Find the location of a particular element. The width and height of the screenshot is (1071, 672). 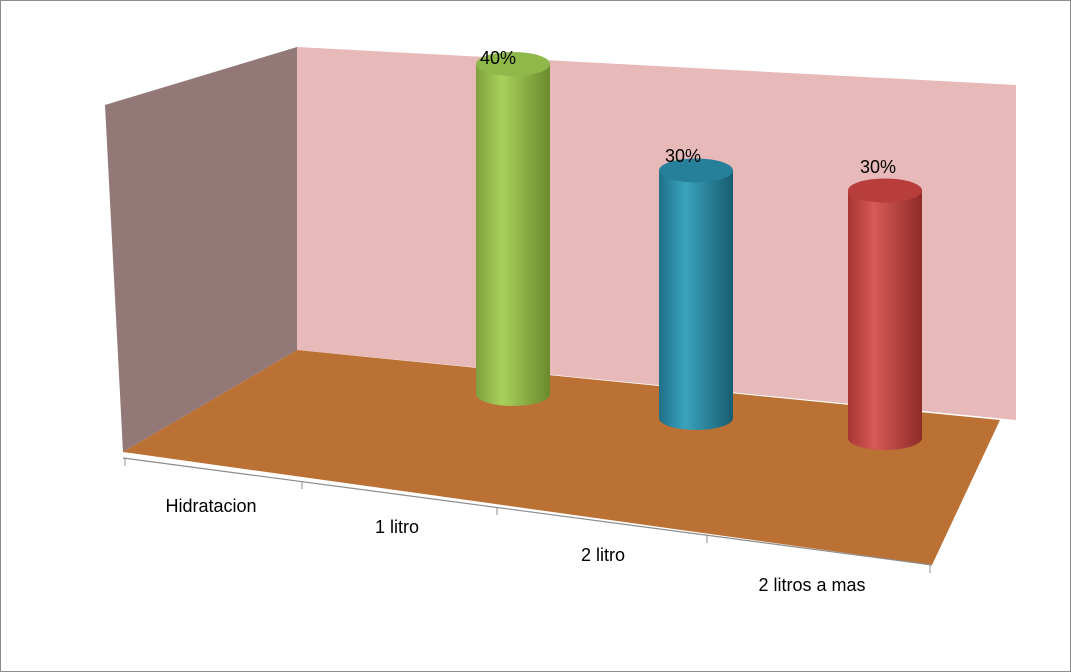

bar-2-litros-a-mas is located at coordinates (885, 314).